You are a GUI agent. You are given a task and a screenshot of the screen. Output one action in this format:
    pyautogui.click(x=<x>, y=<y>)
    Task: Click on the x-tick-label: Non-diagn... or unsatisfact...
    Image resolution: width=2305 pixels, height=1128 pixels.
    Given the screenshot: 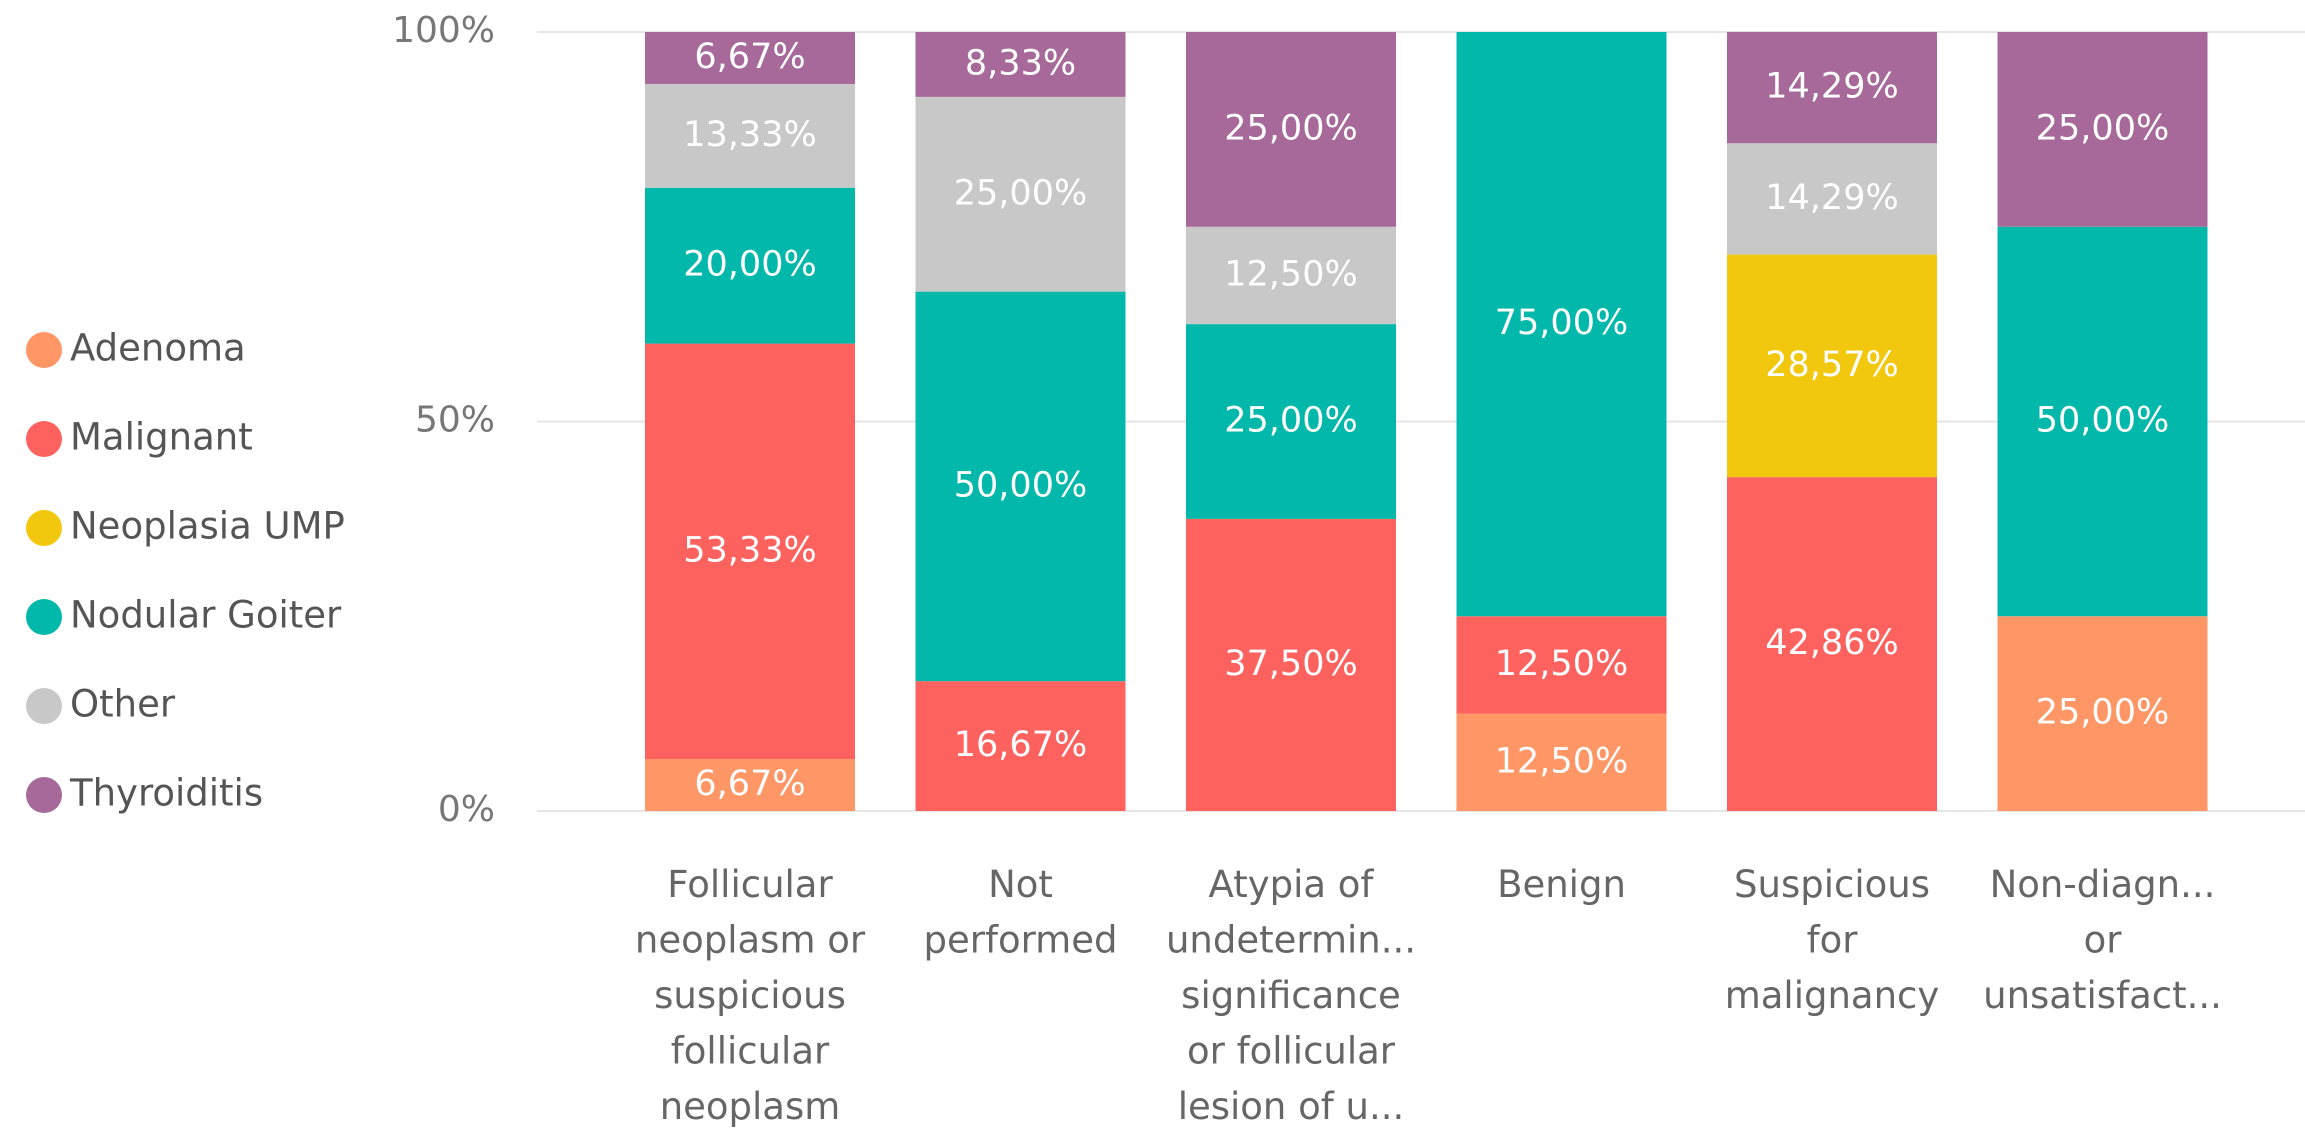 What is the action you would take?
    pyautogui.click(x=2102, y=940)
    